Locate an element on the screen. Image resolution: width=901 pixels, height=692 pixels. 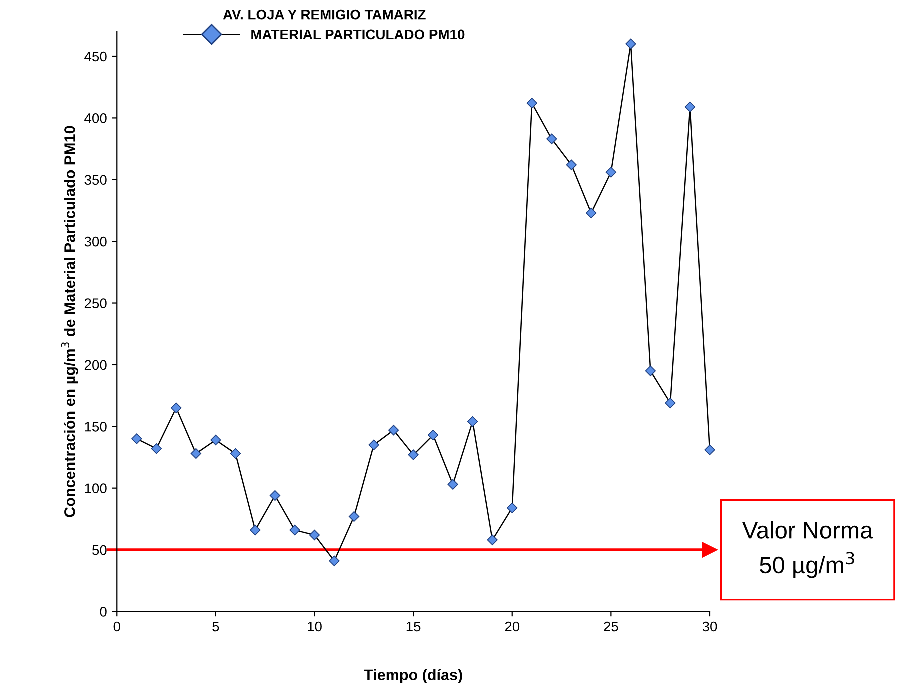
x-tick-label: 15 is located at coordinates (413, 627).